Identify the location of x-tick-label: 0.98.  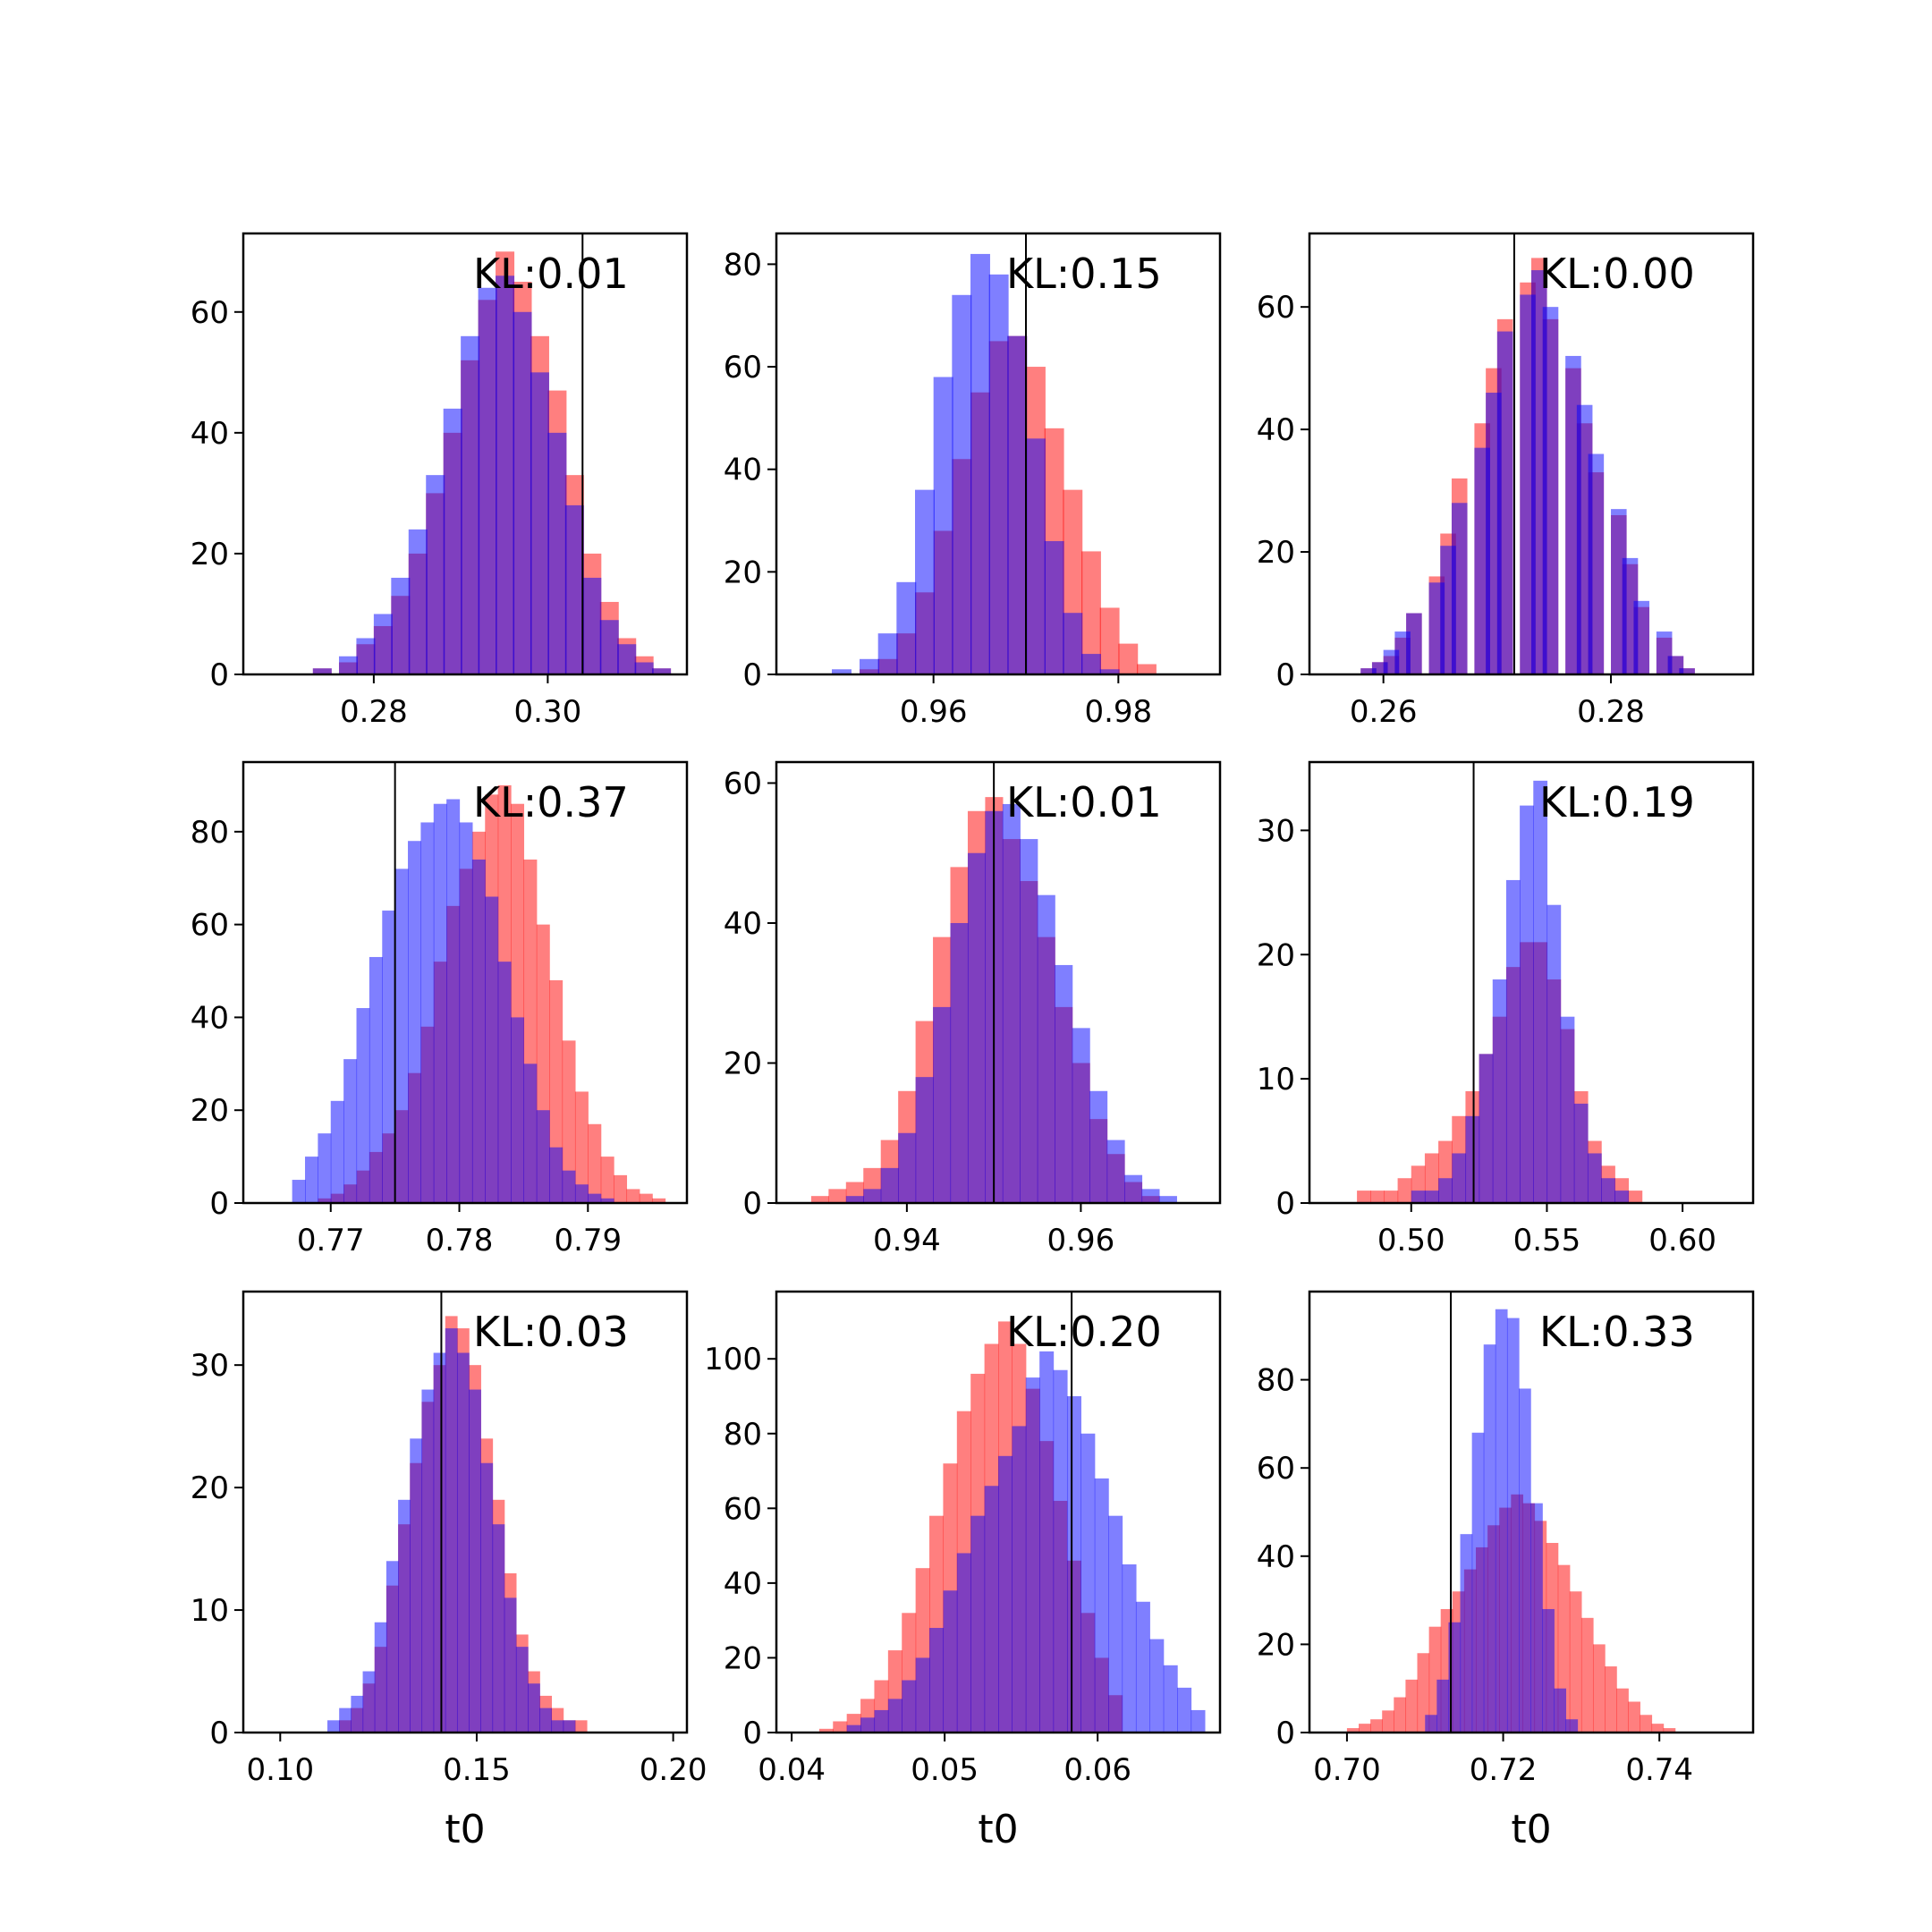
(1118, 712).